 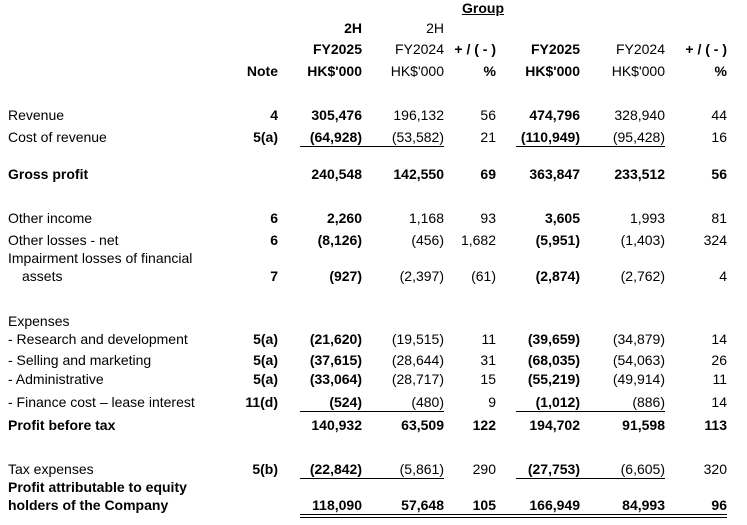 What do you see at coordinates (552, 71) in the screenshot?
I see `col-fy2025-header: HK$'000` at bounding box center [552, 71].